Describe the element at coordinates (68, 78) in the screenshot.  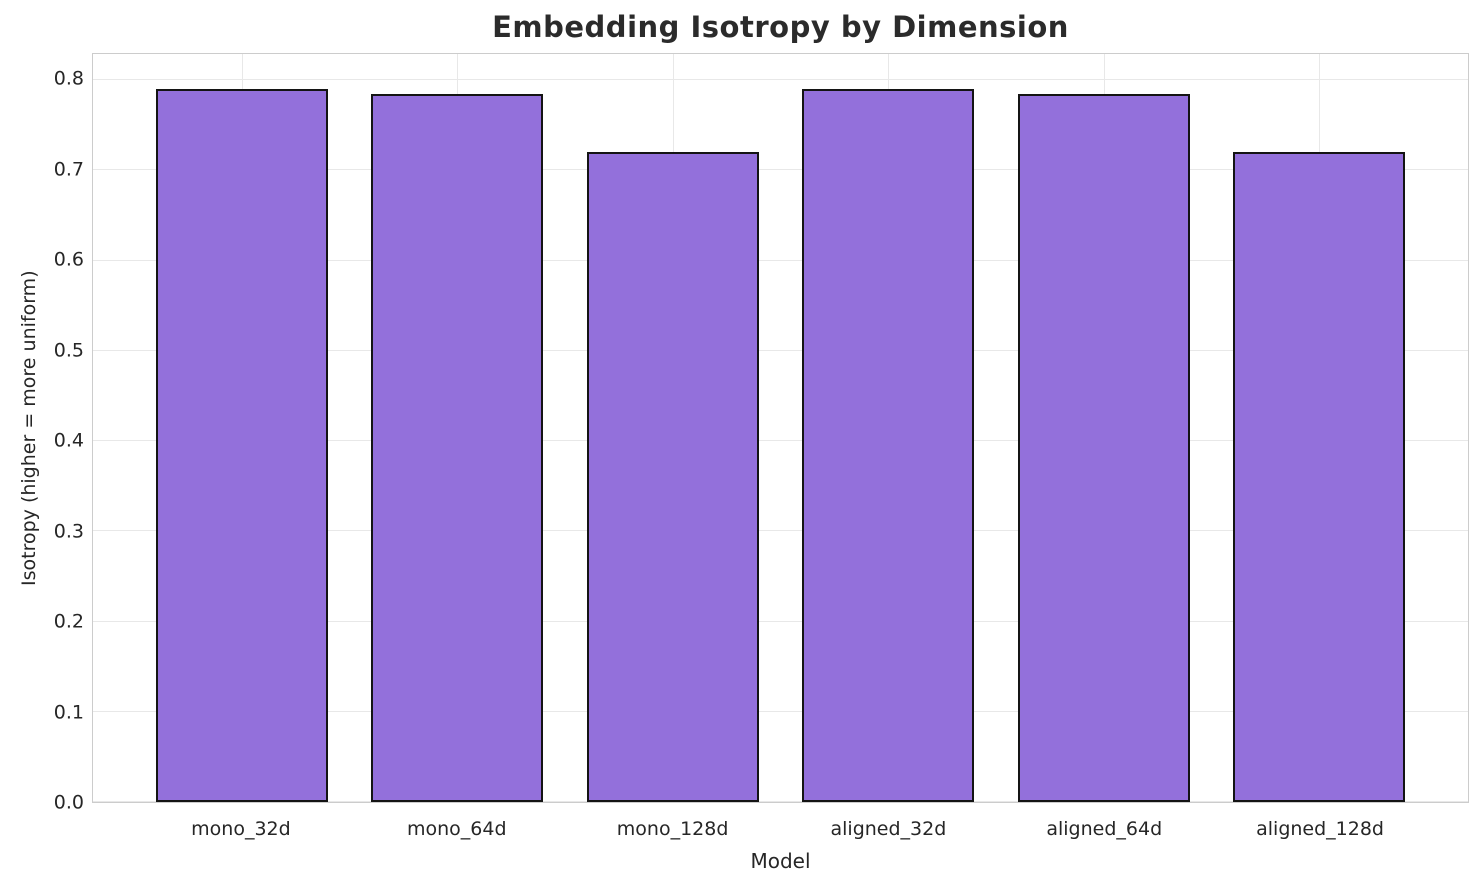
I see `y-tick-label: 0.8` at that location.